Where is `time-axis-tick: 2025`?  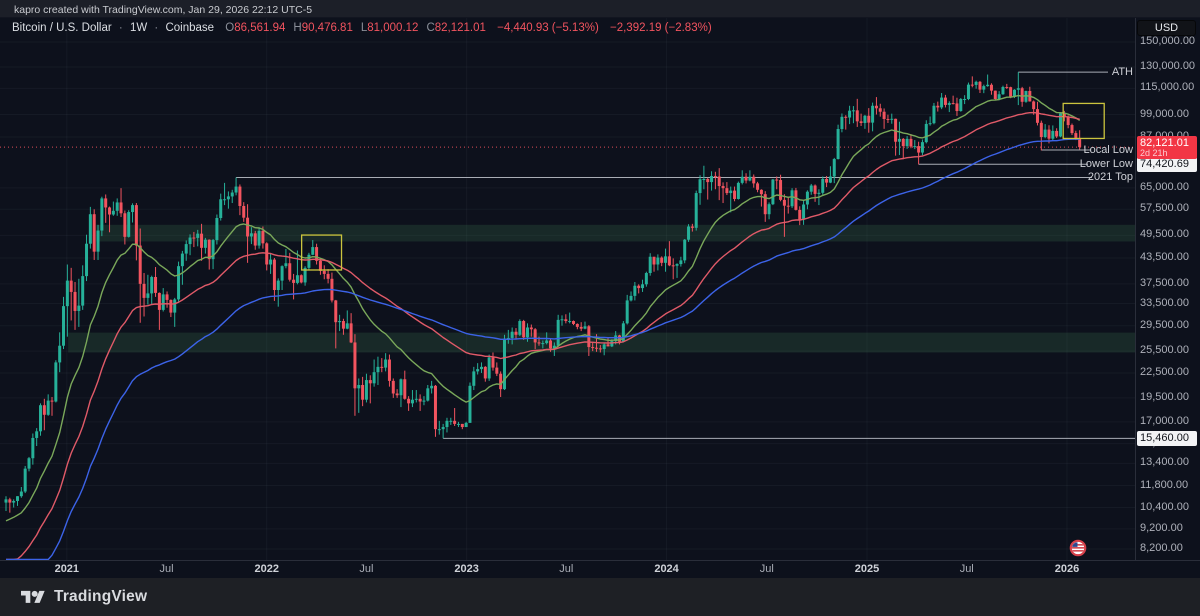 time-axis-tick: 2025 is located at coordinates (867, 569).